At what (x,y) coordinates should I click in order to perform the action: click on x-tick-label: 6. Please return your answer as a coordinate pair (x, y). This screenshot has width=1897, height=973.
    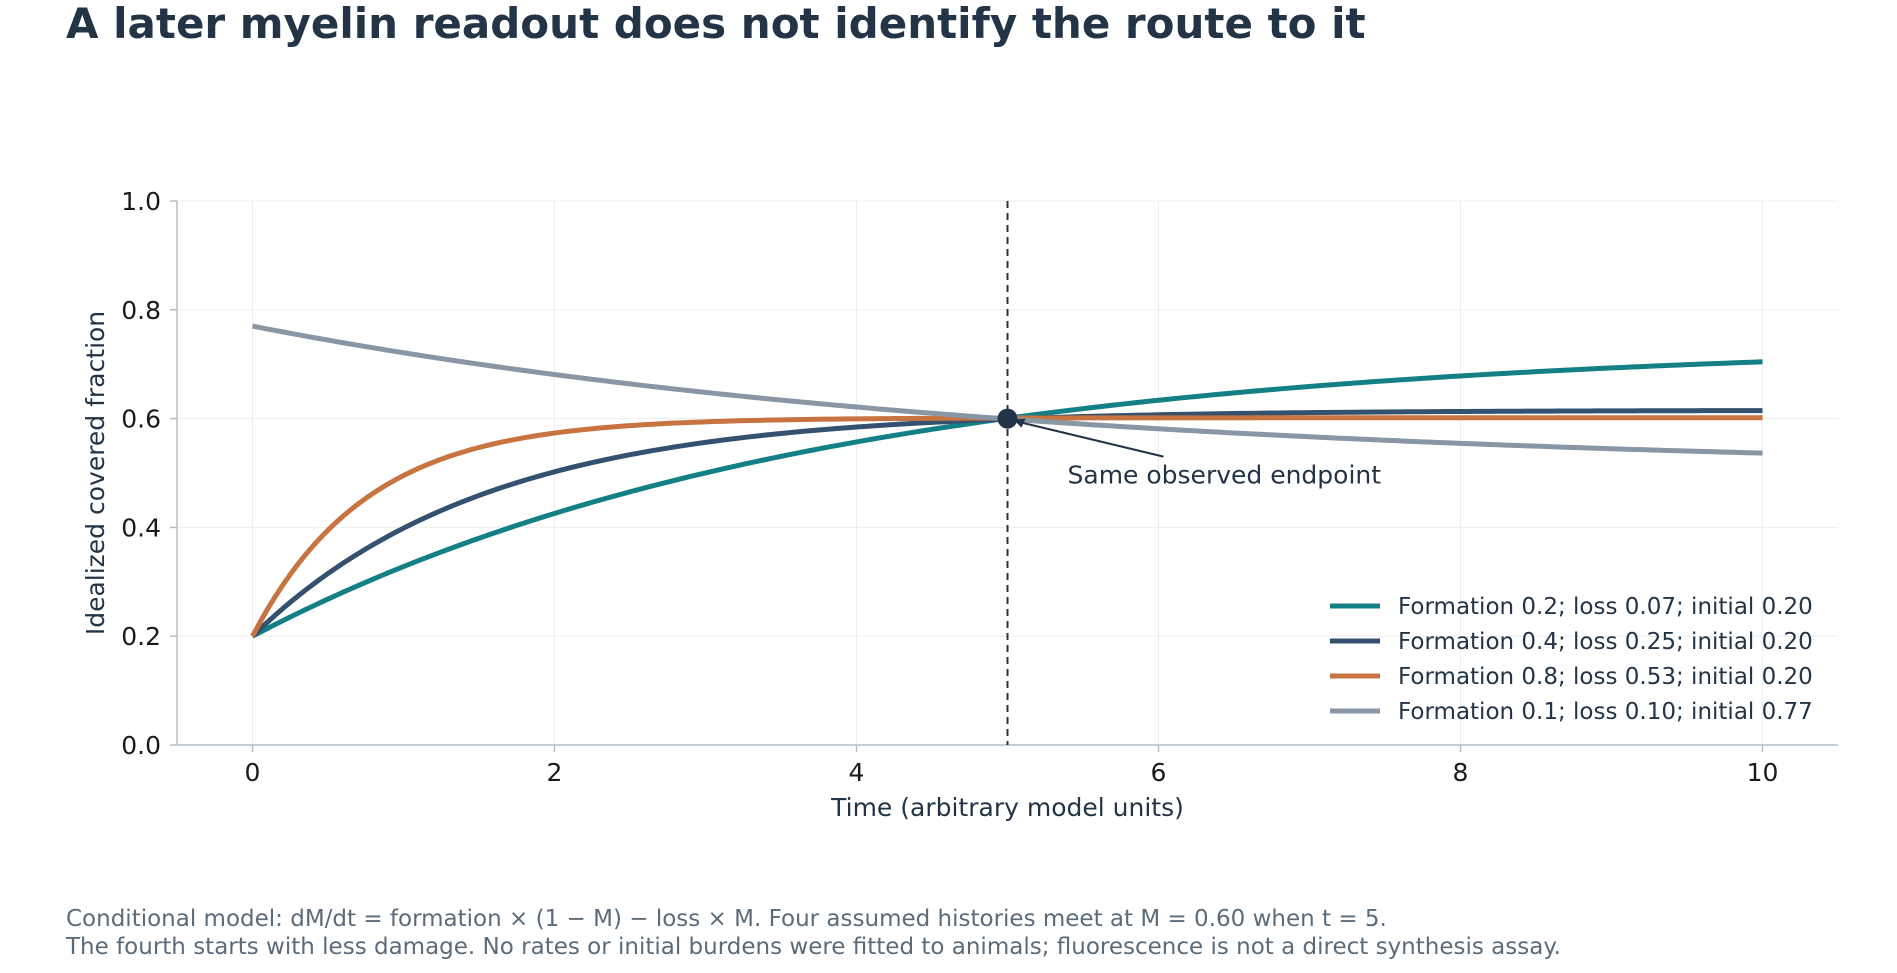
    Looking at the image, I should click on (1159, 772).